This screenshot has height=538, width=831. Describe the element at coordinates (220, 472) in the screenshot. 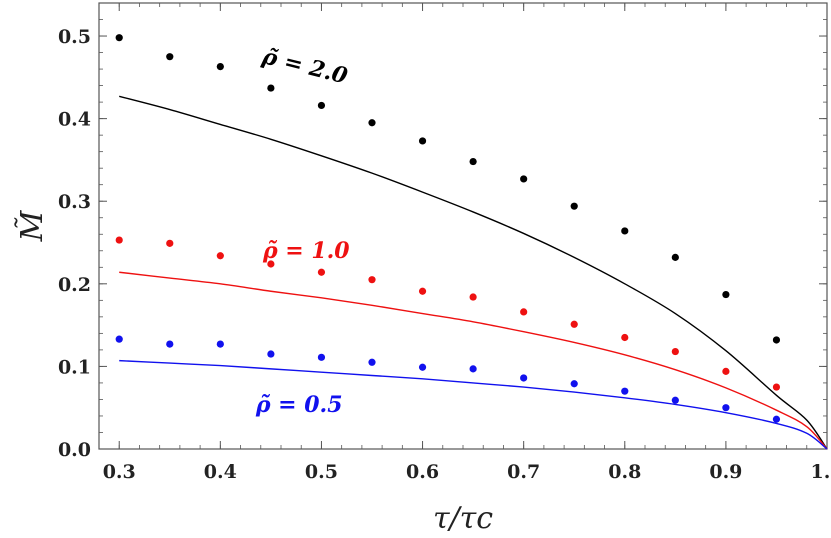

I see `x-tick-label: 0.4` at that location.